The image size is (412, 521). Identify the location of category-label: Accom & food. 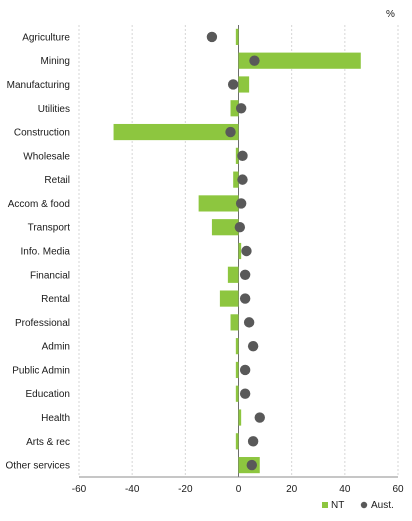
(39, 204).